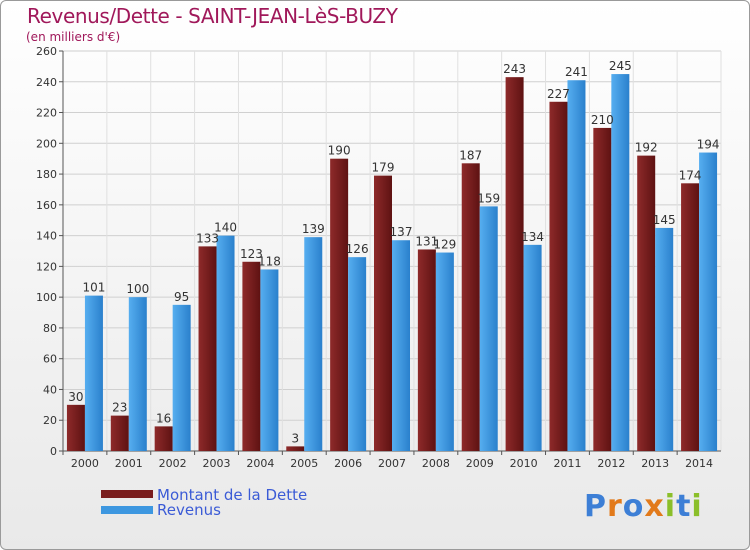  I want to click on x-tick-label: 2001, so click(129, 463).